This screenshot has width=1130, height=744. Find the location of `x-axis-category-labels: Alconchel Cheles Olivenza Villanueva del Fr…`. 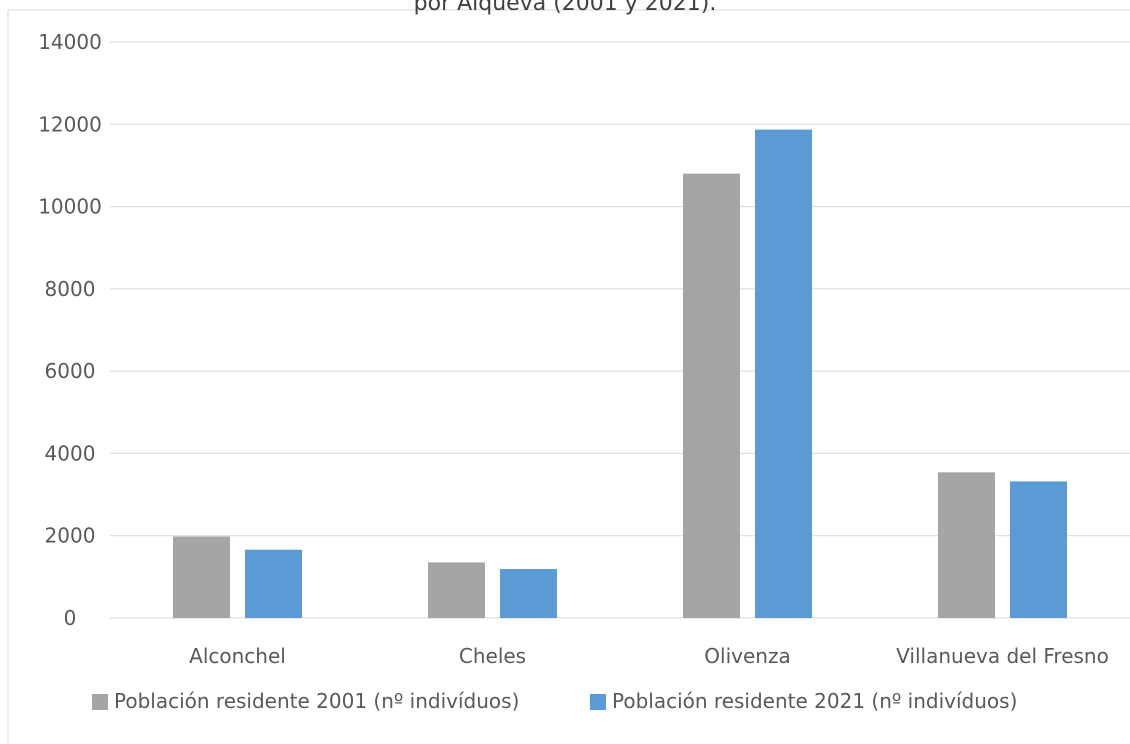

x-axis-category-labels: Alconchel Cheles Olivenza Villanueva del Fr… is located at coordinates (649, 656).